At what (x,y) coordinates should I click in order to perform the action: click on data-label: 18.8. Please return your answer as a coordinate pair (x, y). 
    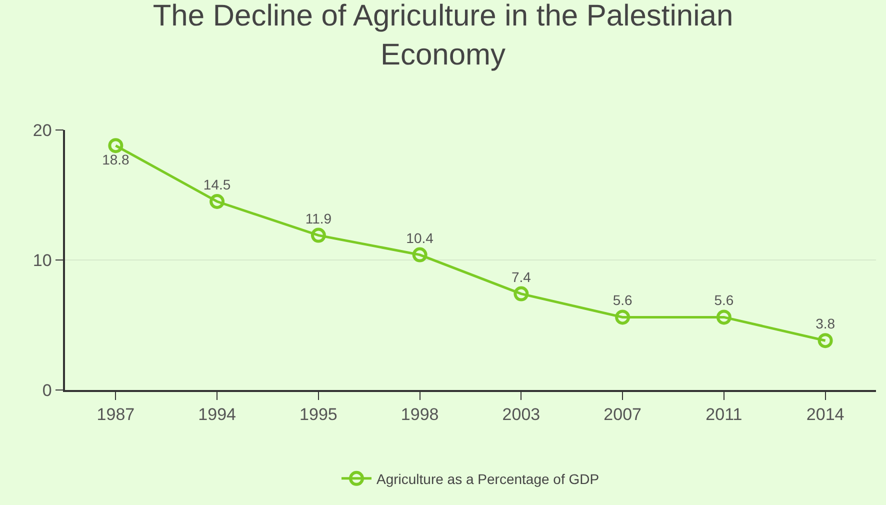
    Looking at the image, I should click on (116, 160).